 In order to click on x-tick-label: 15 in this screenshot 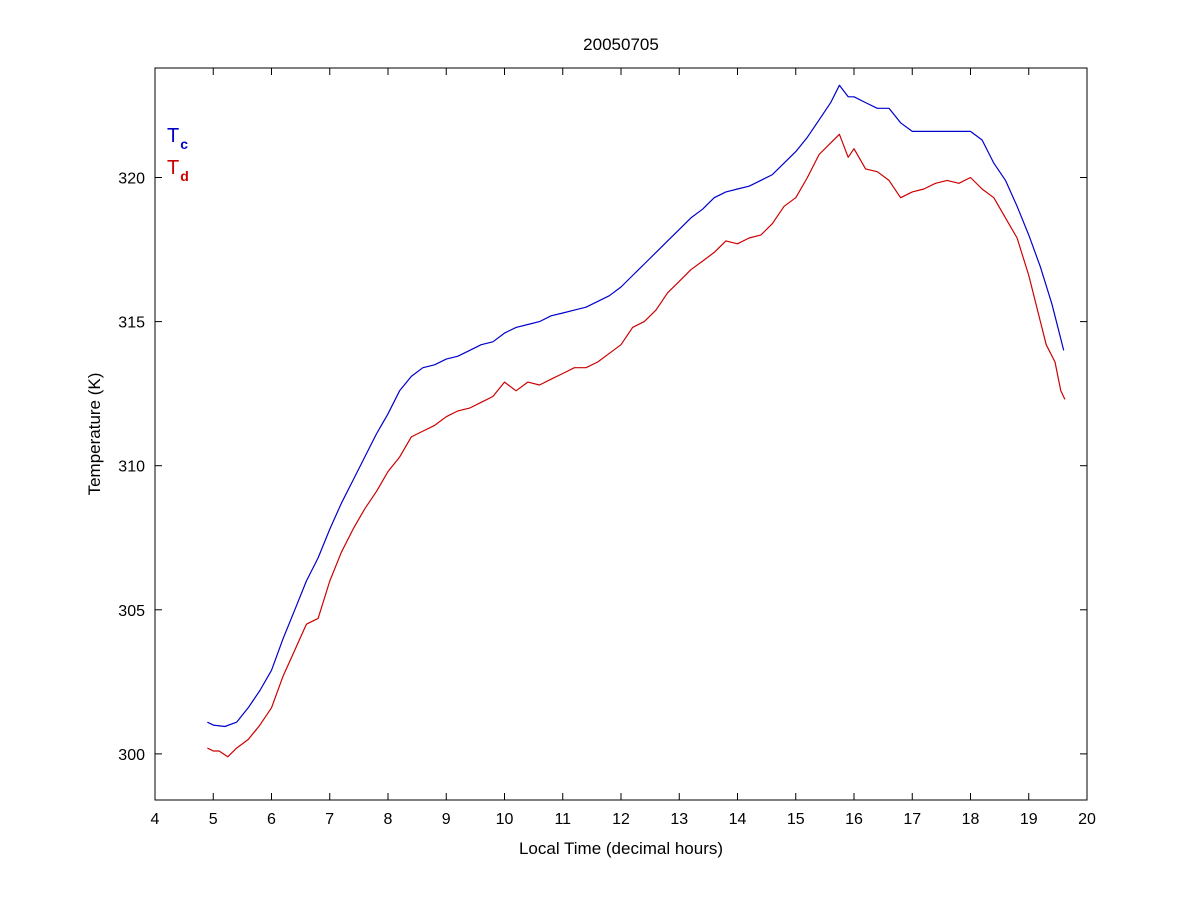, I will do `click(796, 819)`.